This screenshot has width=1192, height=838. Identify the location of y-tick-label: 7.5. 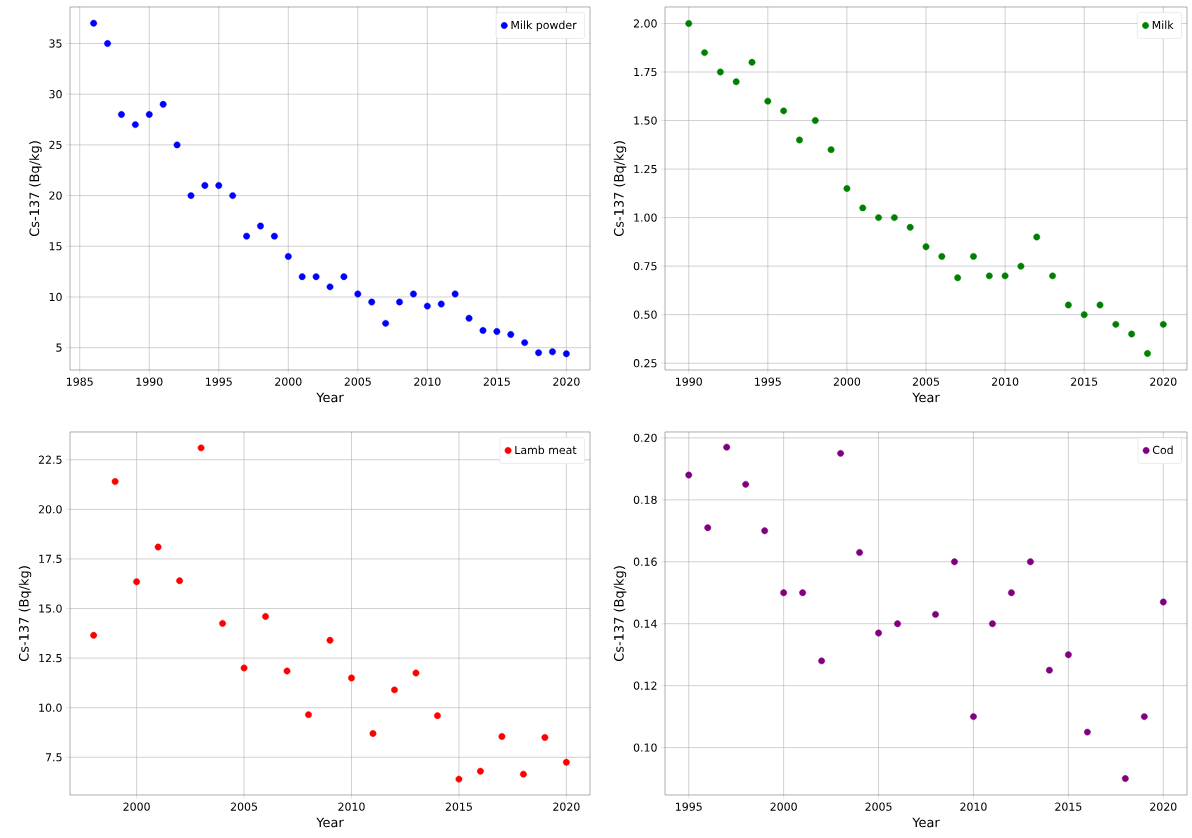
(53, 757).